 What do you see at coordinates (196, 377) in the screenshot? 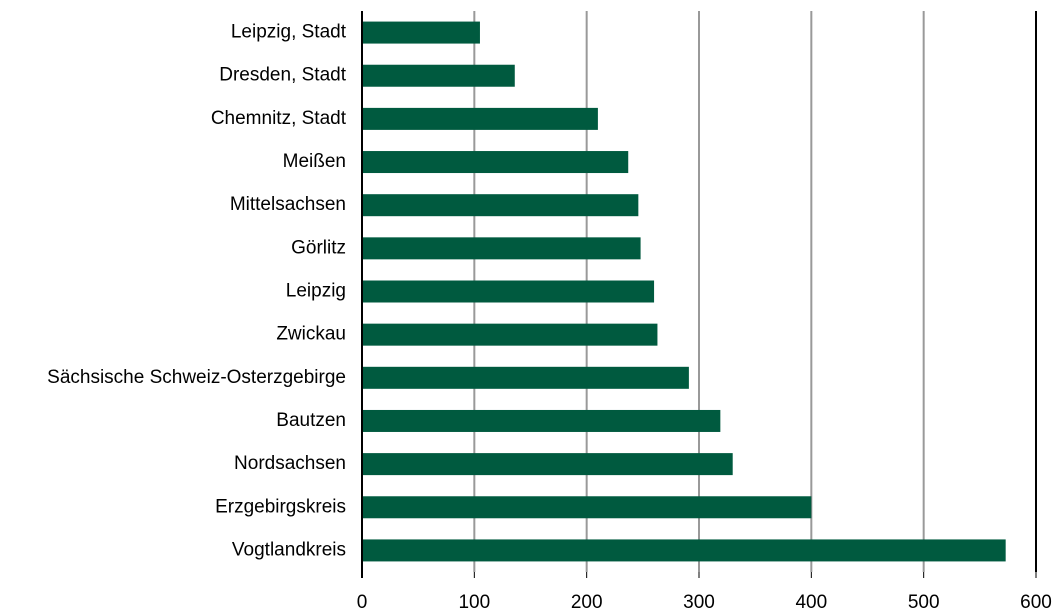
I see `y-tick-label: Sächsische Schweiz-Osterzgebirge` at bounding box center [196, 377].